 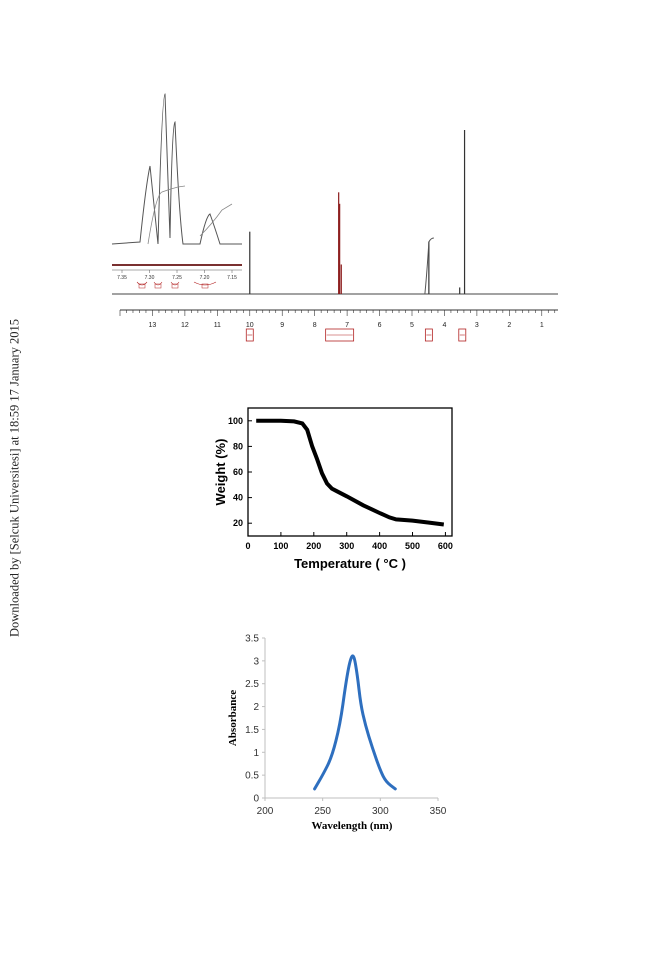 What do you see at coordinates (252, 684) in the screenshot?
I see `uv-y-tick-label: 2.5` at bounding box center [252, 684].